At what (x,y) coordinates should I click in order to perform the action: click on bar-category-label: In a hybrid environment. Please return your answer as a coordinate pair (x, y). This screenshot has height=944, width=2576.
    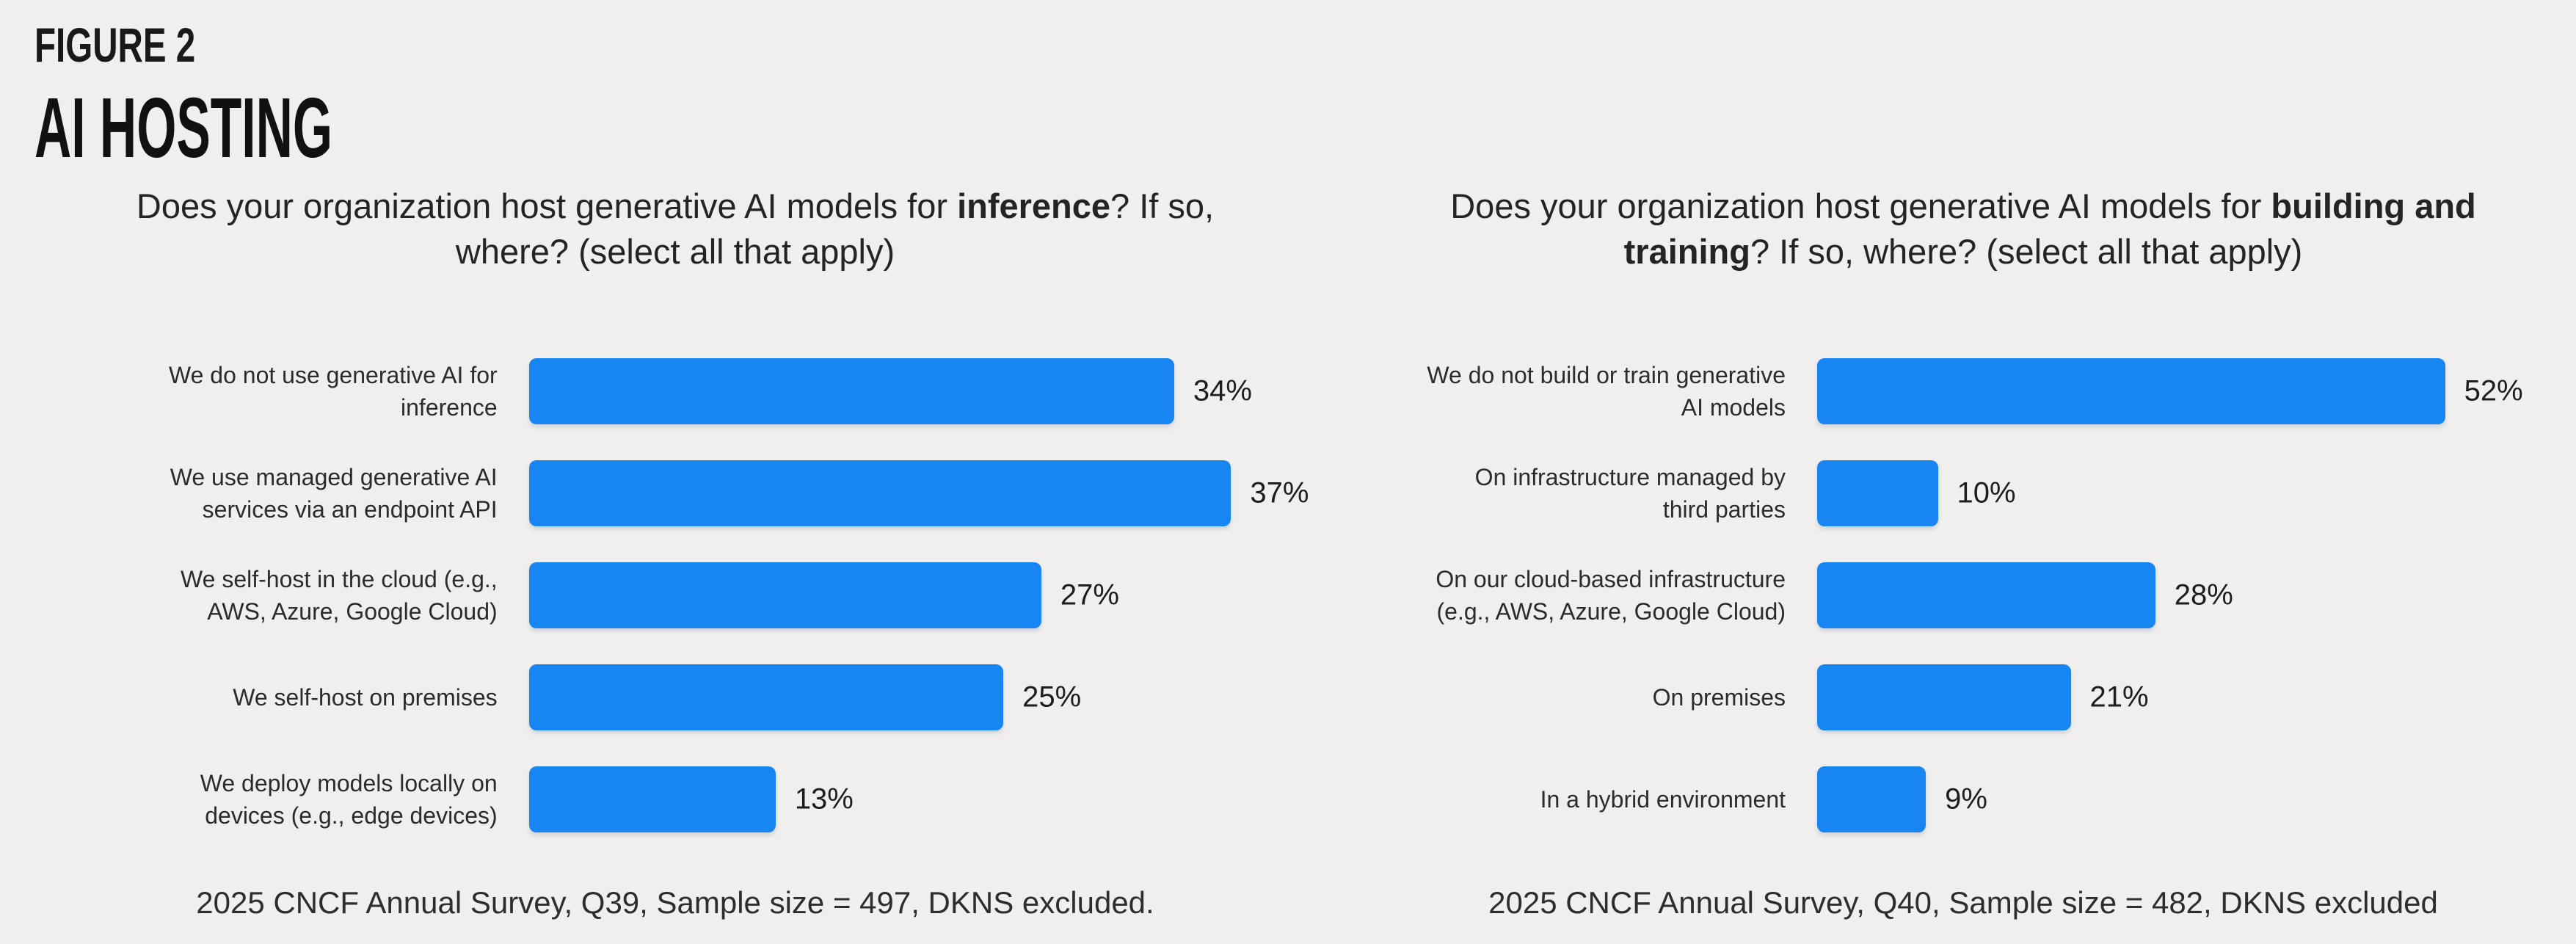
    Looking at the image, I should click on (1663, 800).